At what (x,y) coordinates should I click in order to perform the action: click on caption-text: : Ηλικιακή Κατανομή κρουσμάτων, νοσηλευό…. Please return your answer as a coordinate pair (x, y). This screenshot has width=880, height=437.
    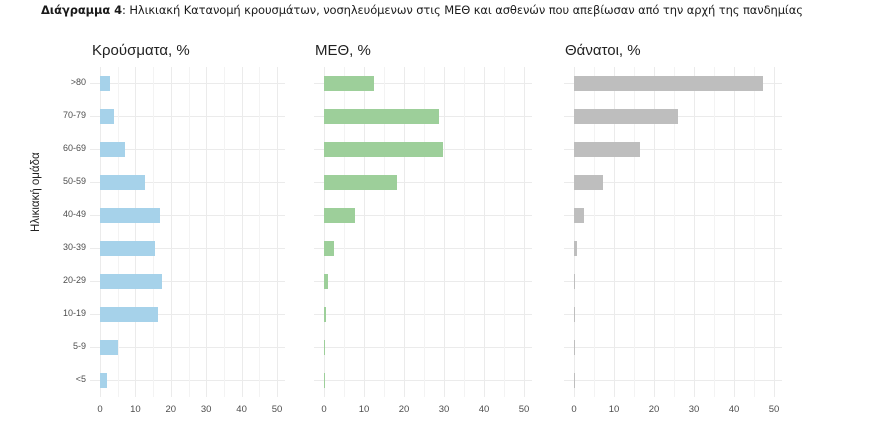
    Looking at the image, I should click on (462, 10).